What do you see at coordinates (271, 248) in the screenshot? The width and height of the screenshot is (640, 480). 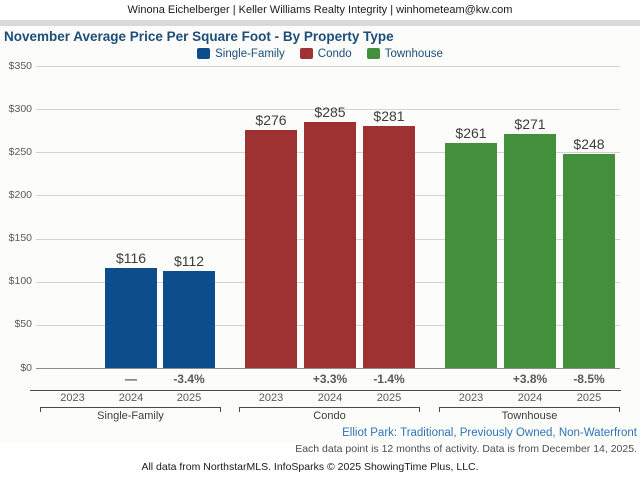 I see `bar-condo-2023` at bounding box center [271, 248].